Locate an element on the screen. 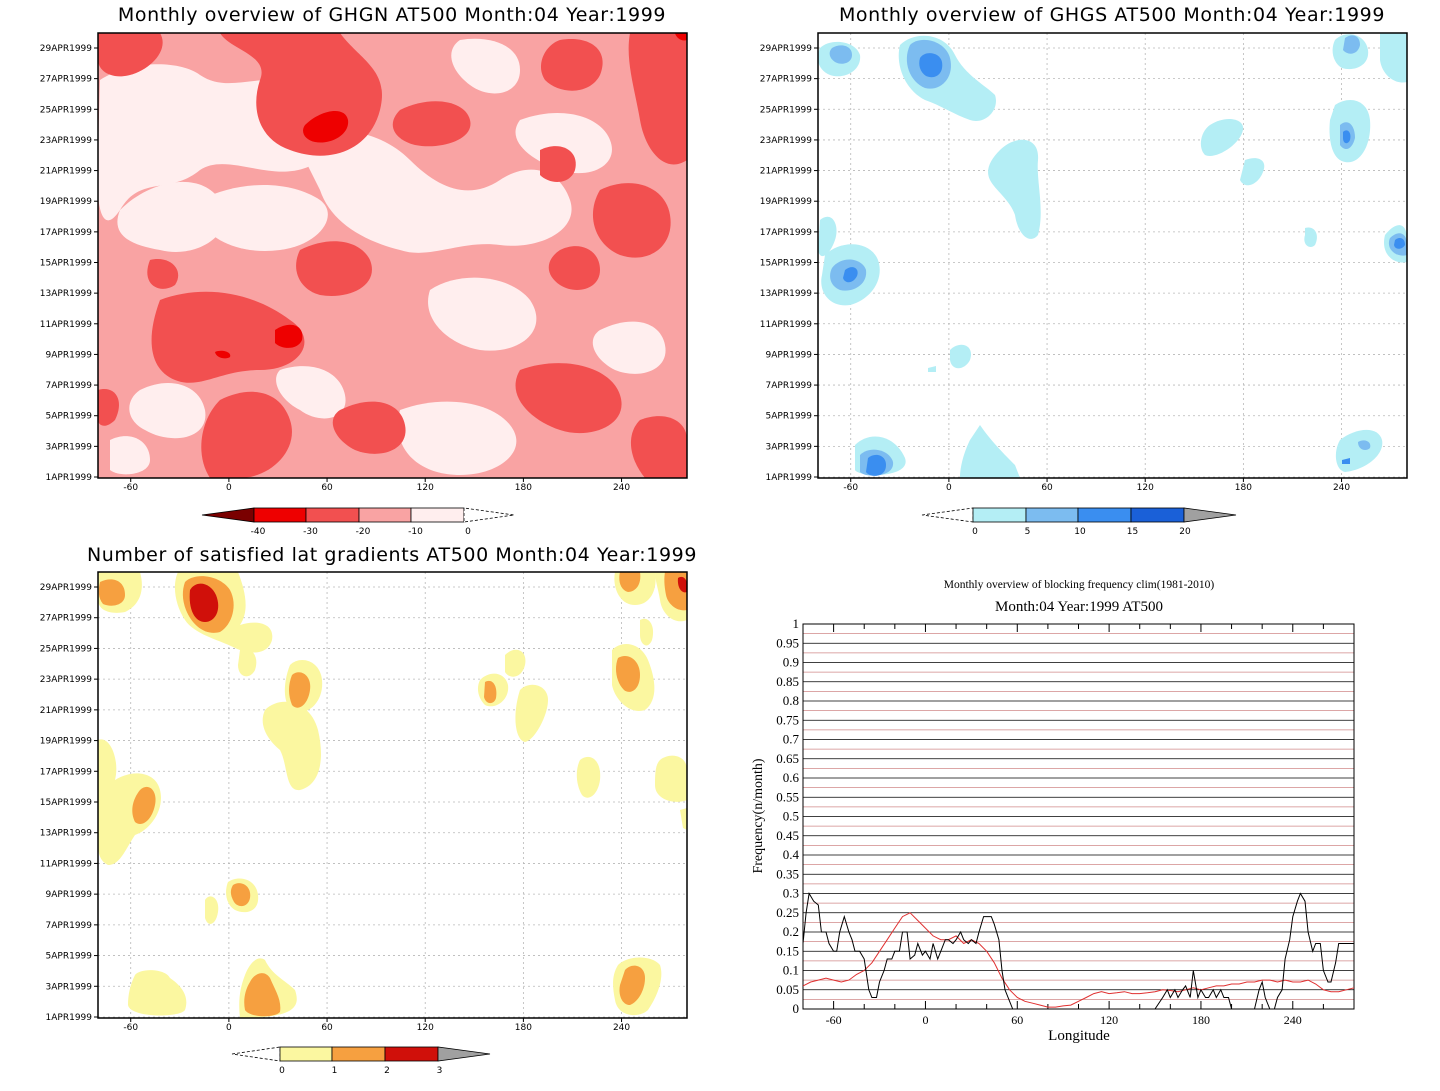 The height and width of the screenshot is (1091, 1440). colorbar-label: 20 is located at coordinates (1185, 532).